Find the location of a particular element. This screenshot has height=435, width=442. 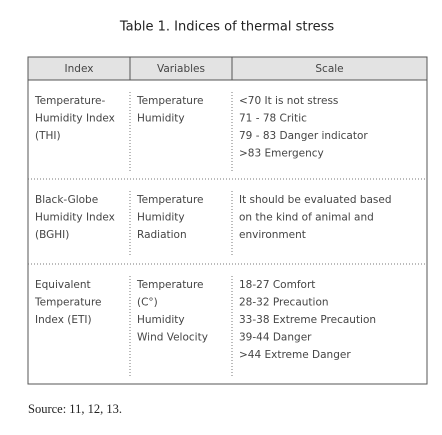

cell-line: environment is located at coordinates (272, 235).